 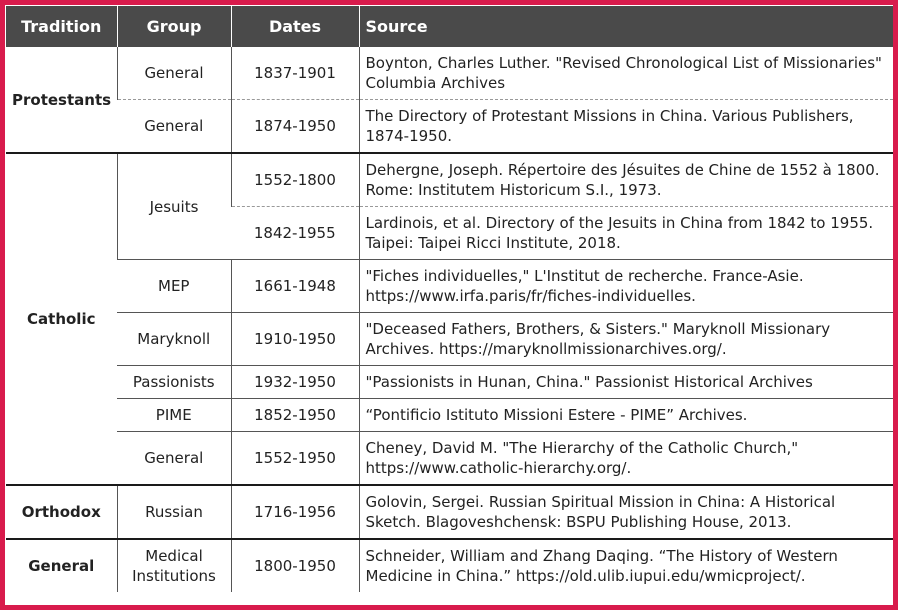 I want to click on group-cell: Jesuits, so click(x=173, y=206).